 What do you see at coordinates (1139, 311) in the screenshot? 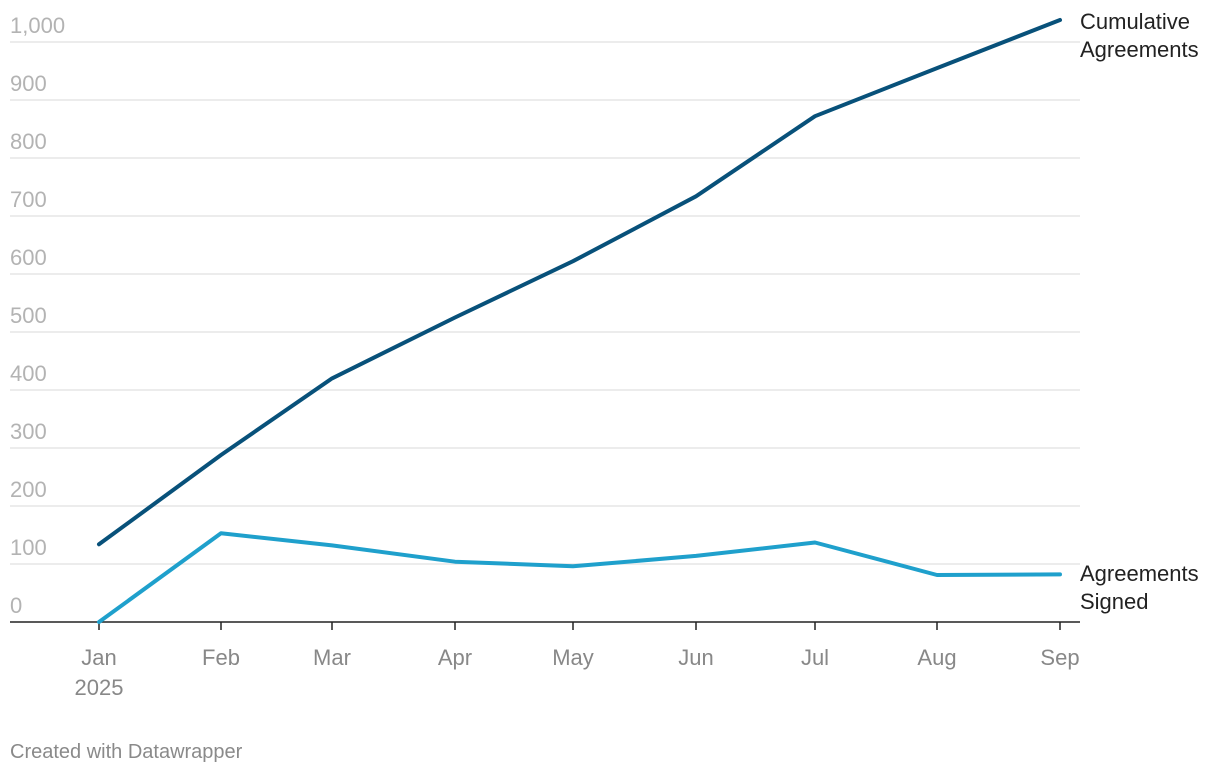
I see `series-labels: Cumulative Agreements Agreements Signed` at bounding box center [1139, 311].